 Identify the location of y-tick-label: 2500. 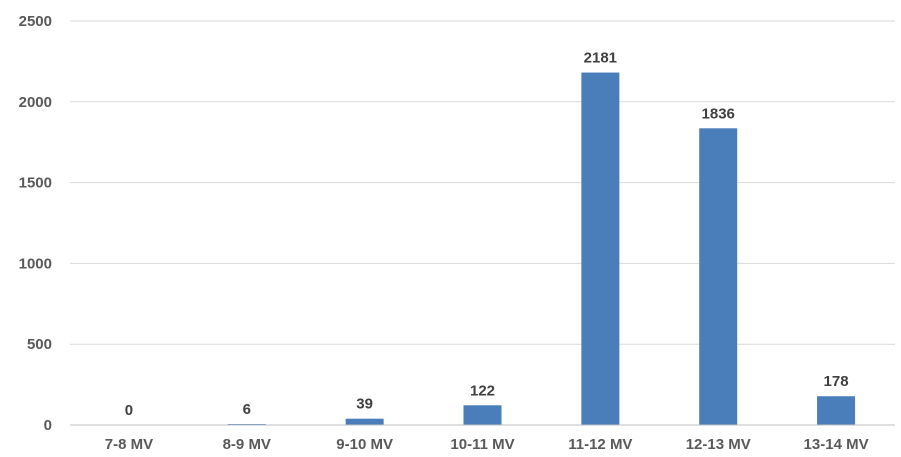
(35, 21).